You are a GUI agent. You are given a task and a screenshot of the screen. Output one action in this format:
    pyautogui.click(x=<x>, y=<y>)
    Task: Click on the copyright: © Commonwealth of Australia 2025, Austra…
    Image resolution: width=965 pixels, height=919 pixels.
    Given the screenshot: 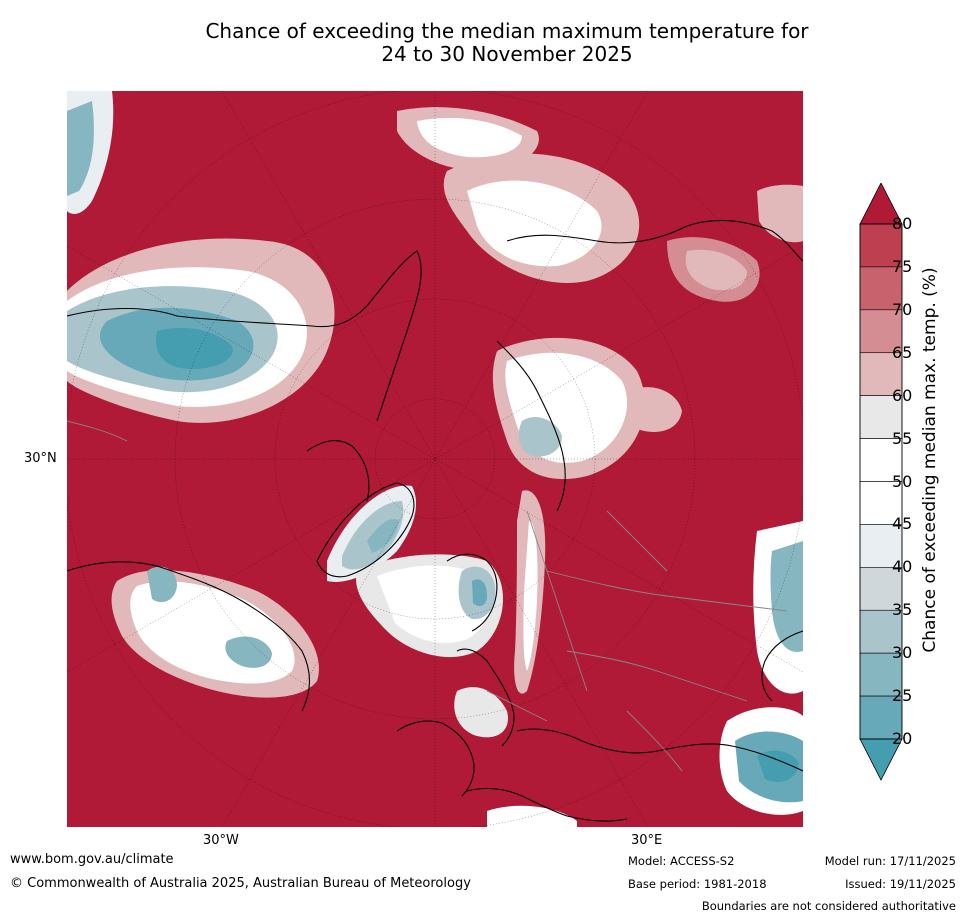 What is the action you would take?
    pyautogui.click(x=240, y=883)
    